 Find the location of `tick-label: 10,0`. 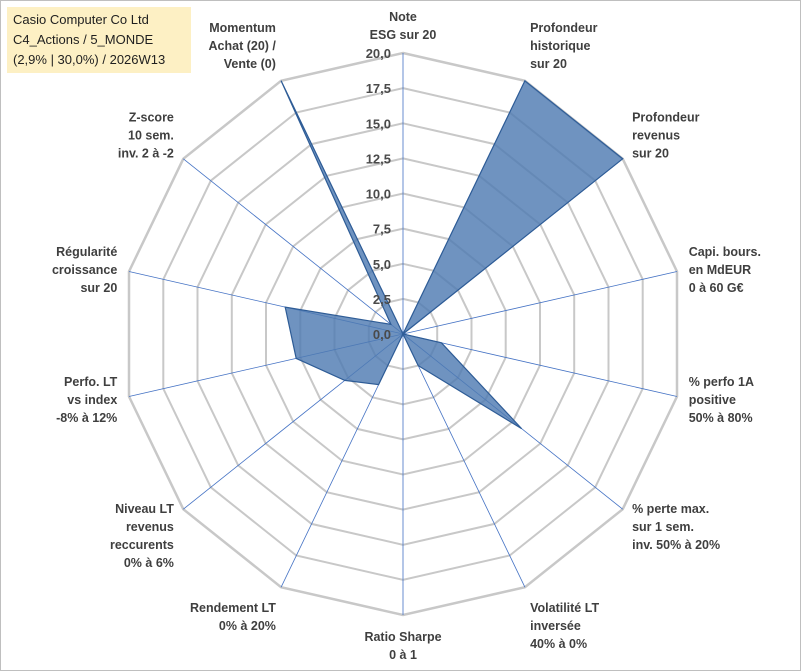

tick-label: 10,0 is located at coordinates (378, 194).